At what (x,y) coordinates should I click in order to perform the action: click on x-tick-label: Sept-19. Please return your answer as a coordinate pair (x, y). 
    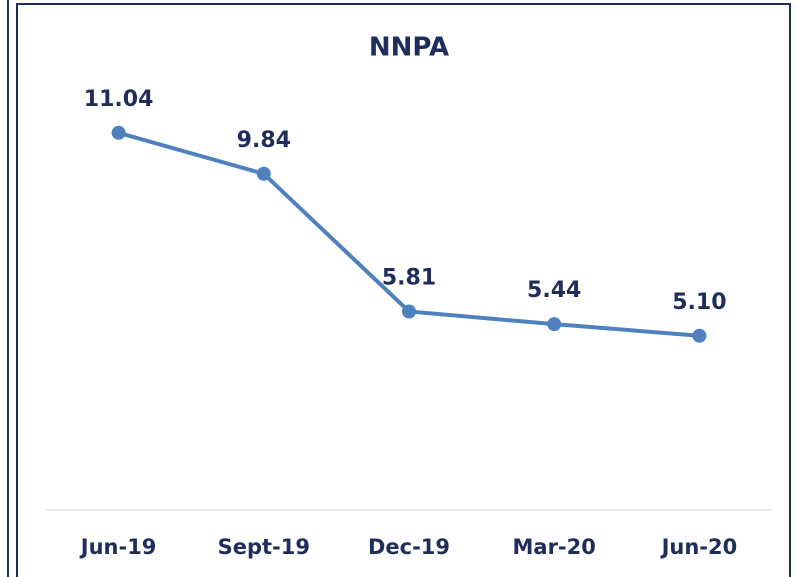
    Looking at the image, I should click on (264, 547).